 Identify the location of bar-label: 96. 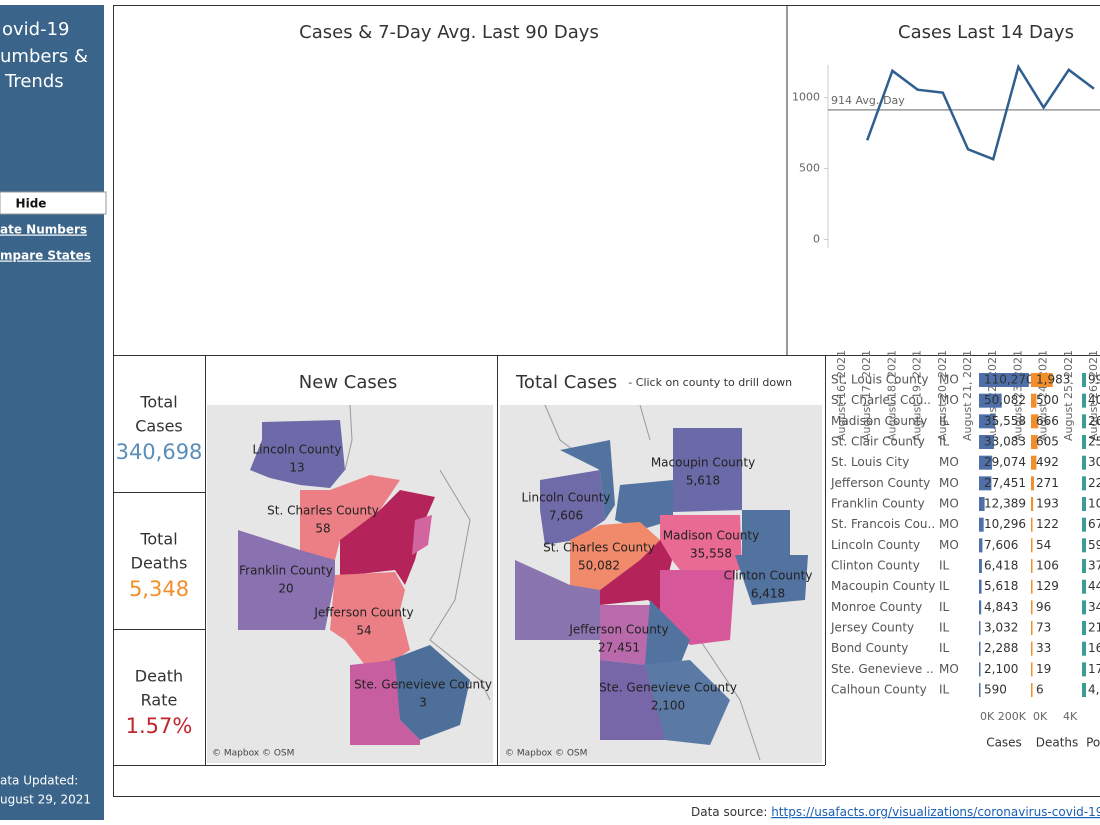
(1043, 607).